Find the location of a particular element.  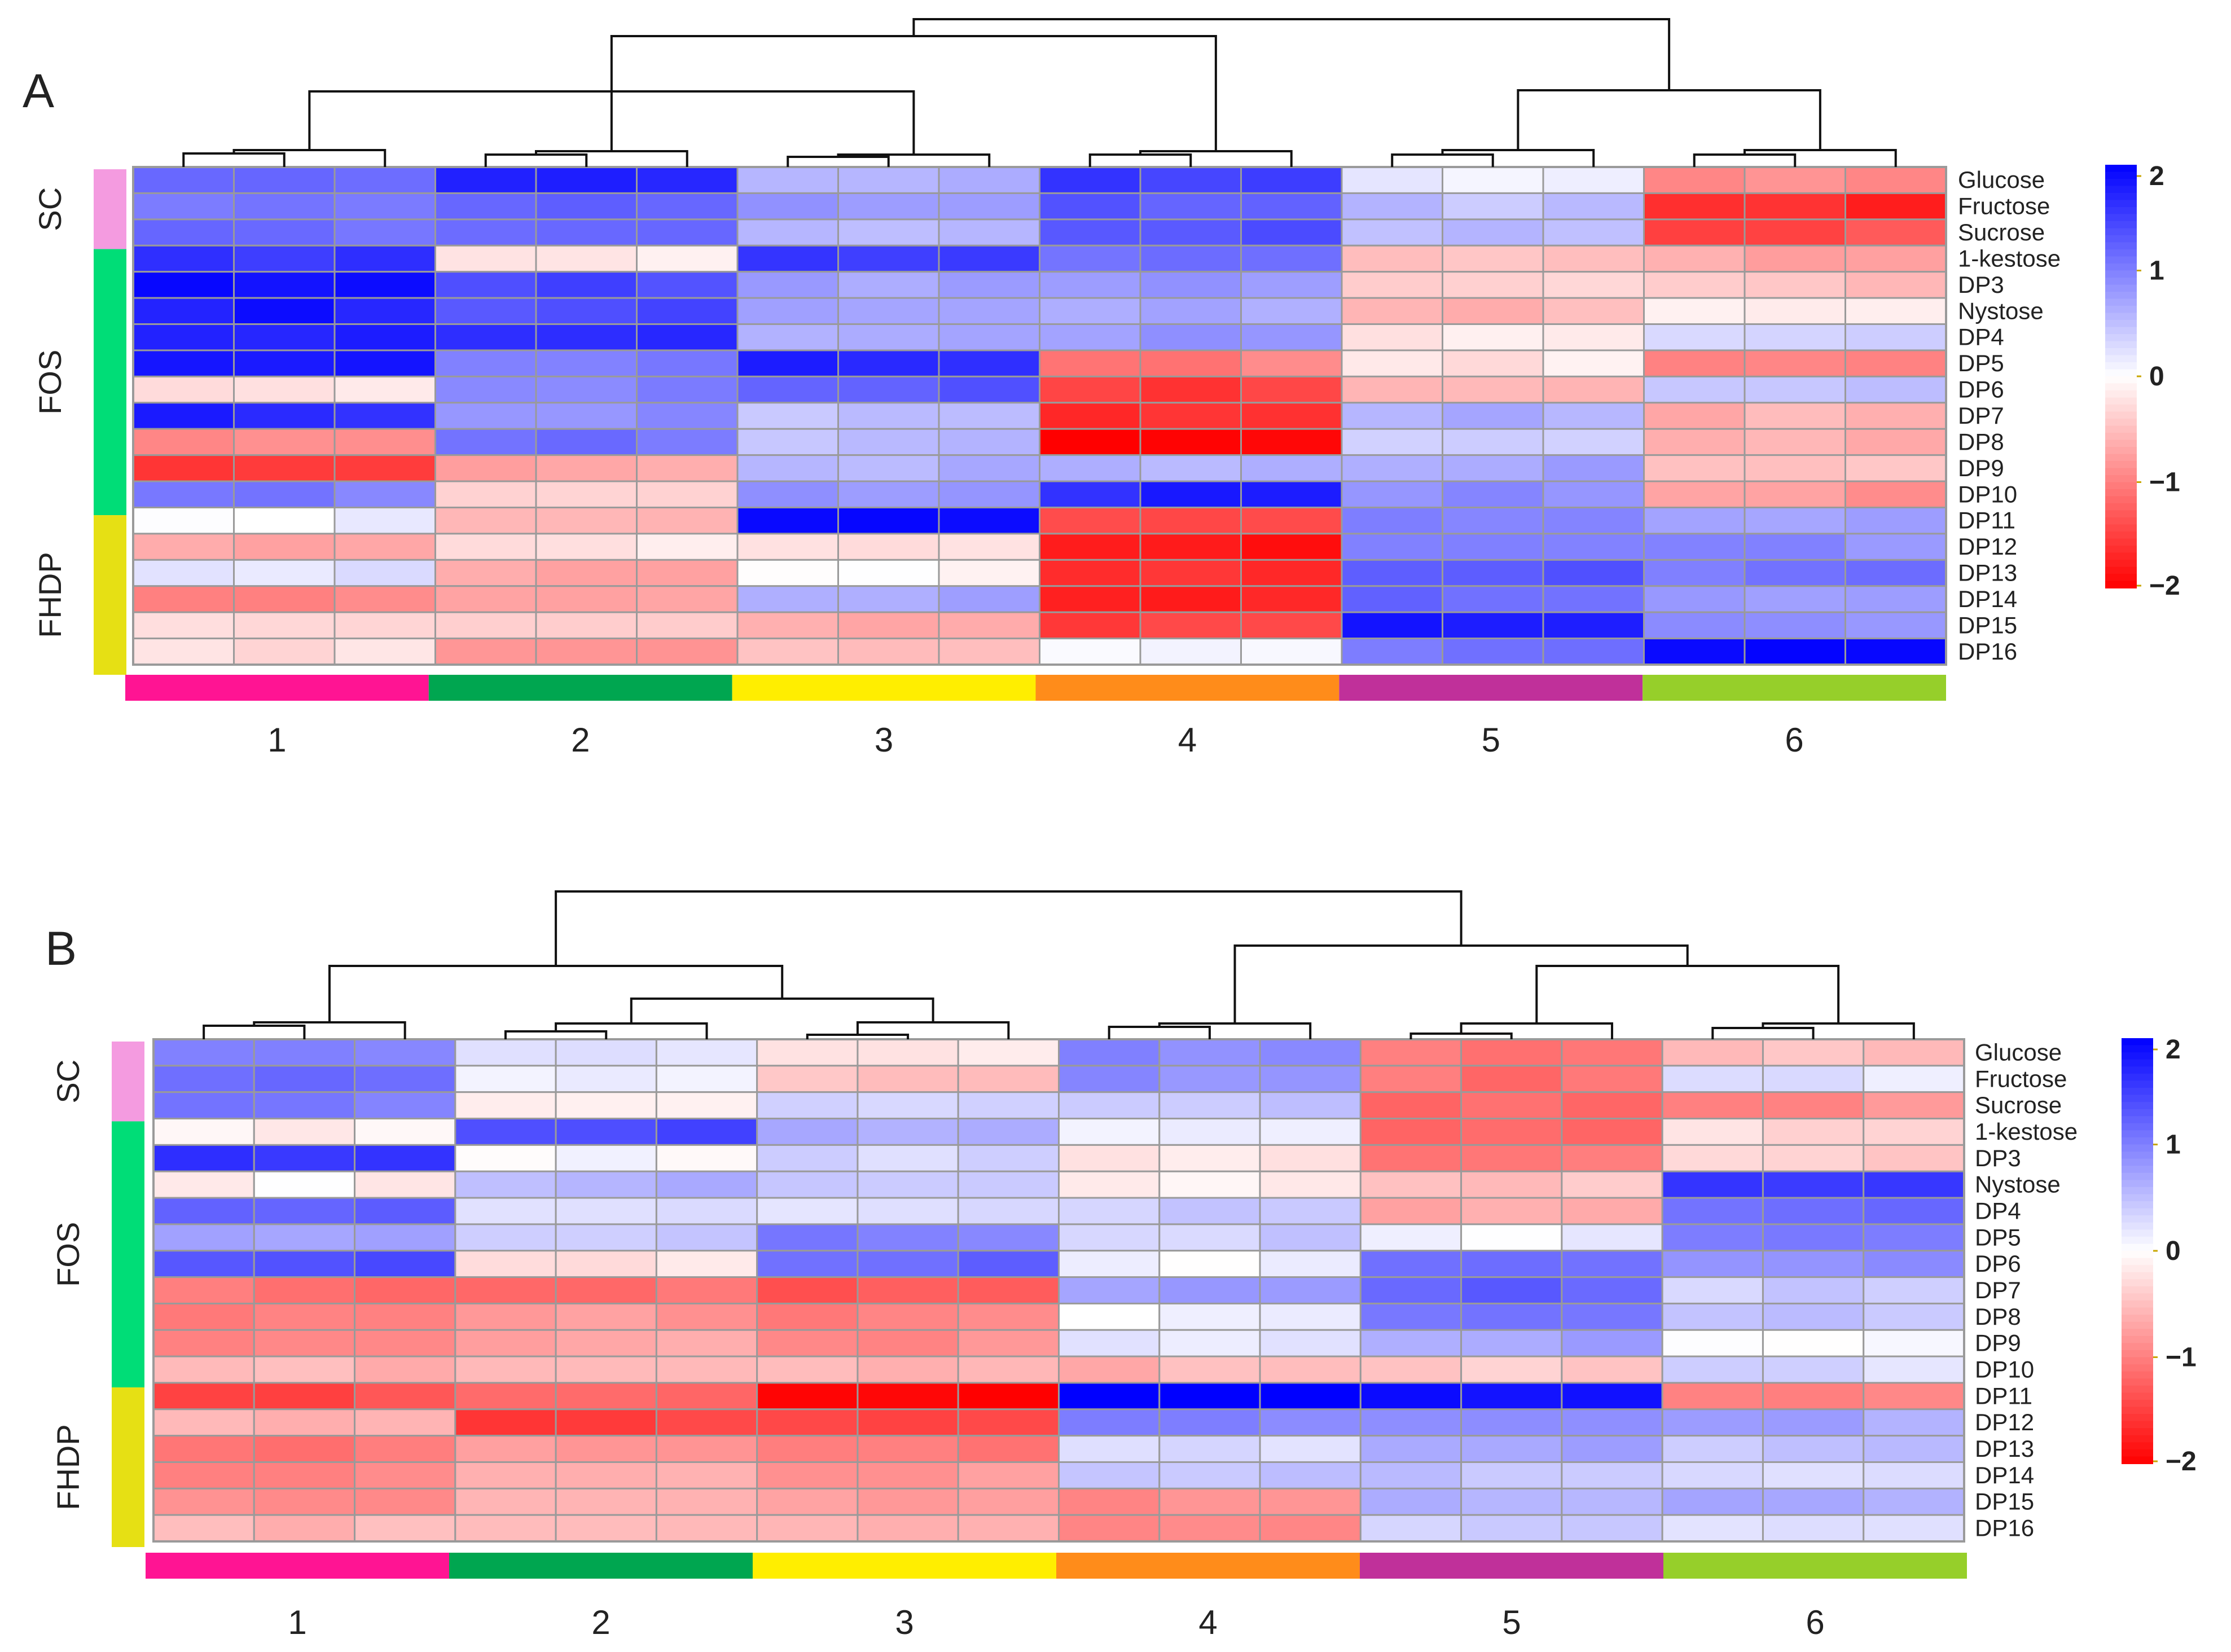

row-label: DP3 is located at coordinates (1981, 284).